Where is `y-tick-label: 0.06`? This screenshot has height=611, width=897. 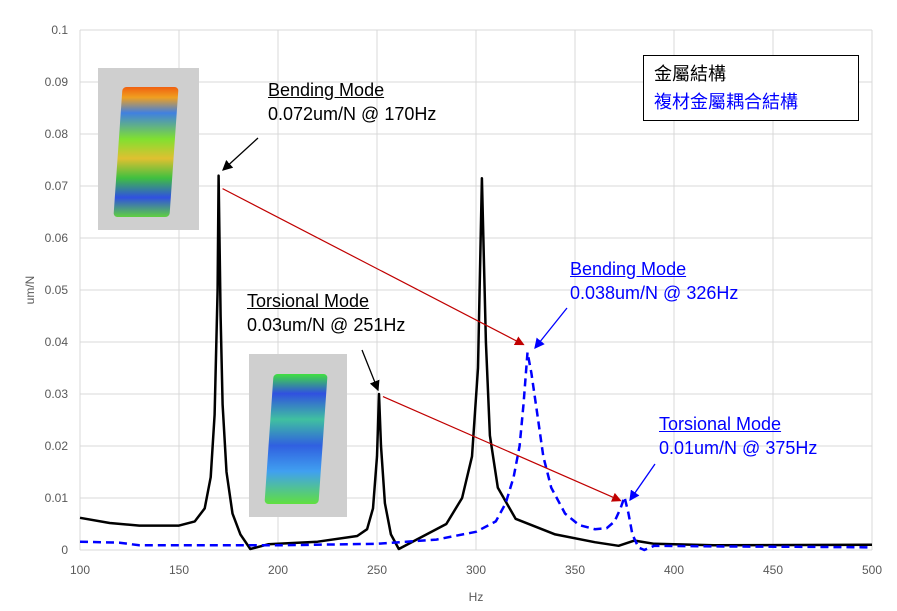
y-tick-label: 0.06 is located at coordinates (57, 238).